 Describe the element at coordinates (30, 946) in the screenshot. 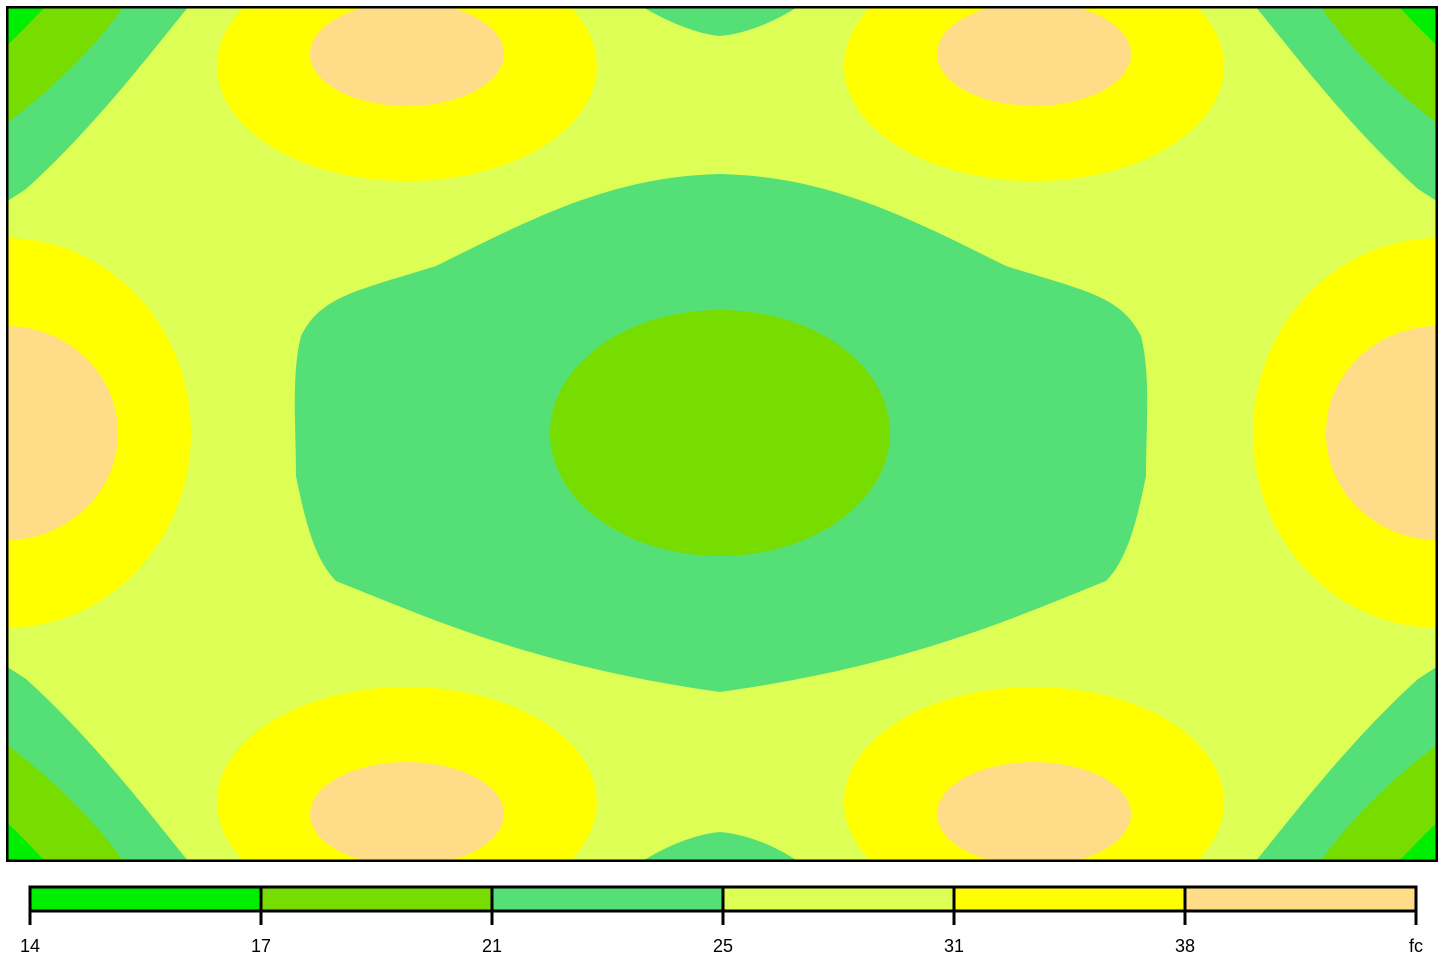

I see `legend-tick-label: 14` at that location.